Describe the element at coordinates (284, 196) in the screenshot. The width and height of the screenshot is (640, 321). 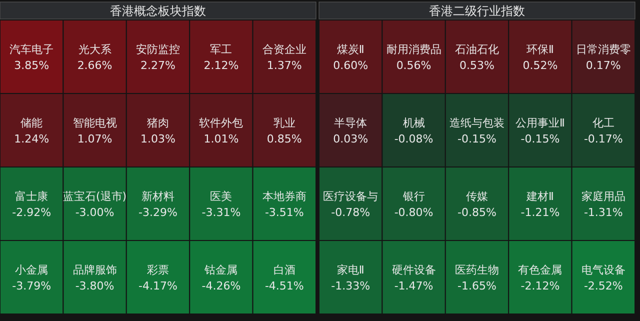
I see `category-label: 本地券商` at that location.